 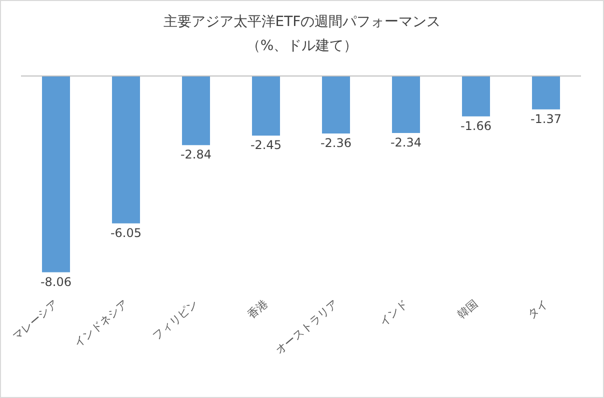 What do you see at coordinates (306, 327) in the screenshot?
I see `x-tick-label: オーストラリア` at bounding box center [306, 327].